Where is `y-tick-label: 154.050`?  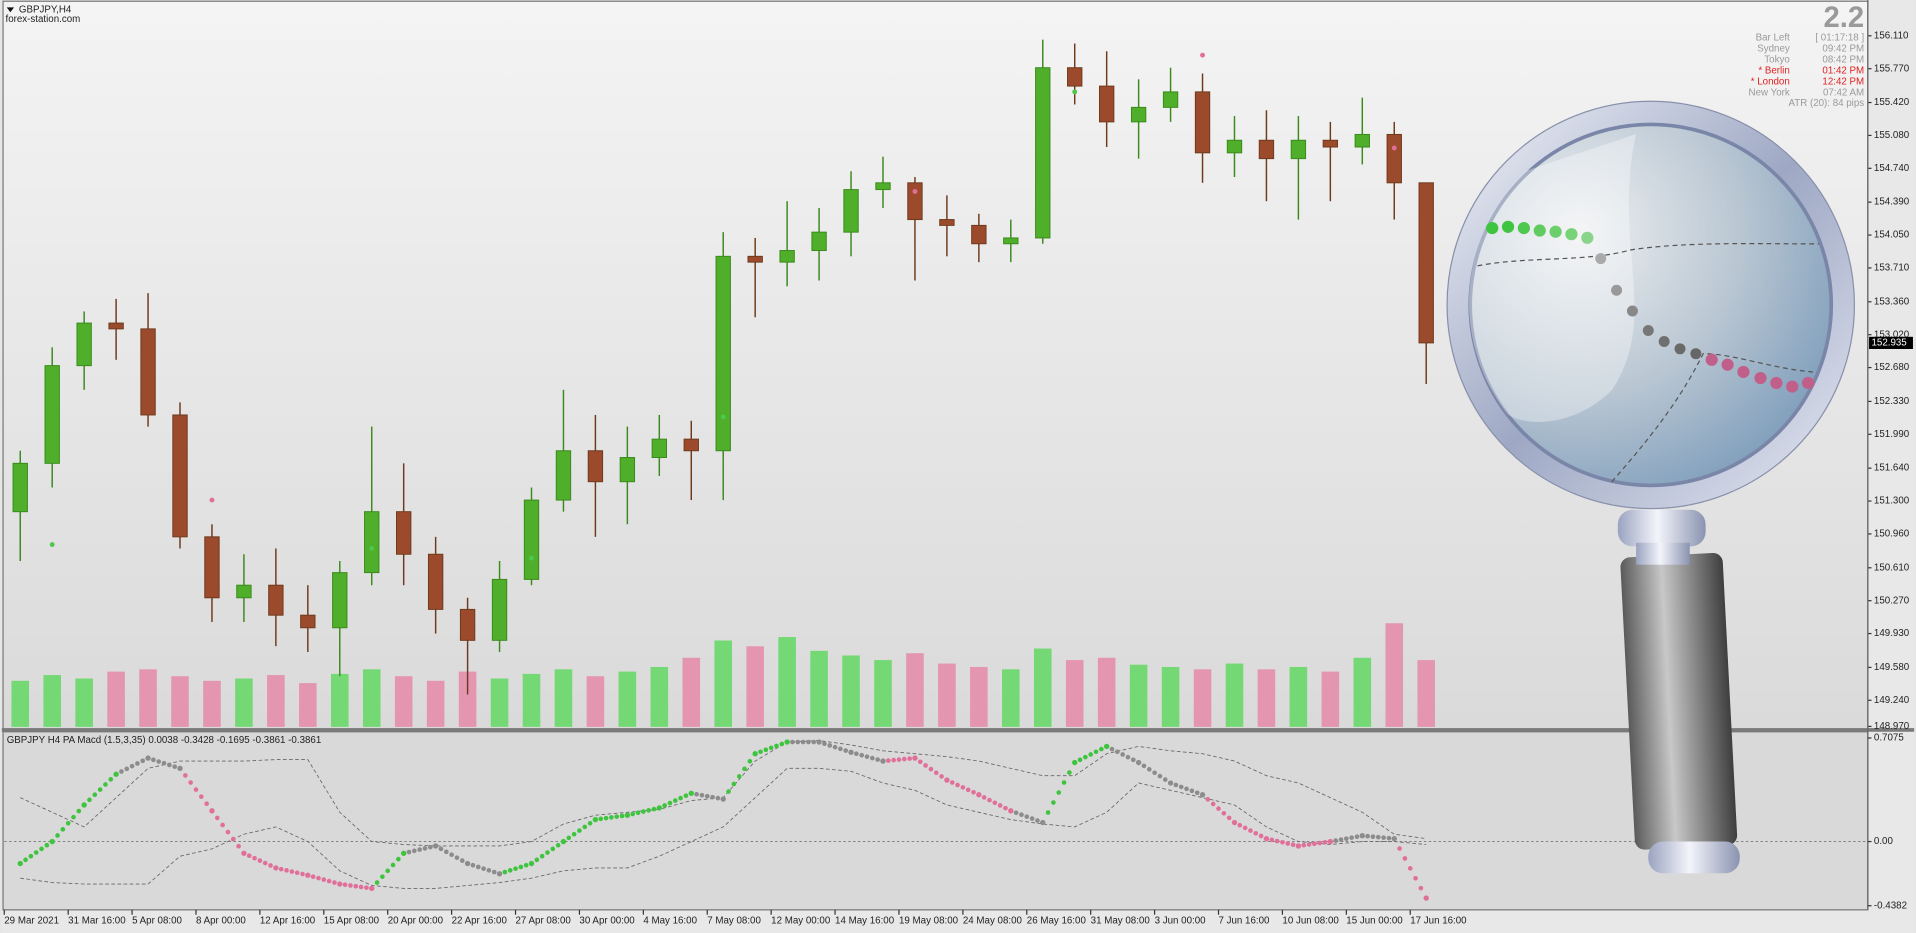 y-tick-label: 154.050 is located at coordinates (1892, 235).